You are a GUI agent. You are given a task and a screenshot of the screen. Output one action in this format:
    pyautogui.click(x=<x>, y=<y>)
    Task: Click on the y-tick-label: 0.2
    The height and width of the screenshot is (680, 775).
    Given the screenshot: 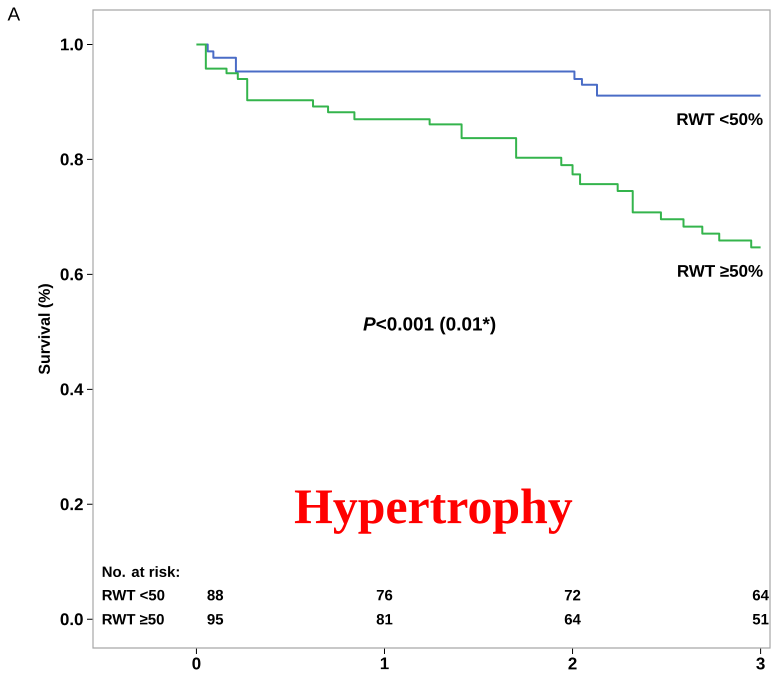 What is the action you would take?
    pyautogui.click(x=71, y=504)
    